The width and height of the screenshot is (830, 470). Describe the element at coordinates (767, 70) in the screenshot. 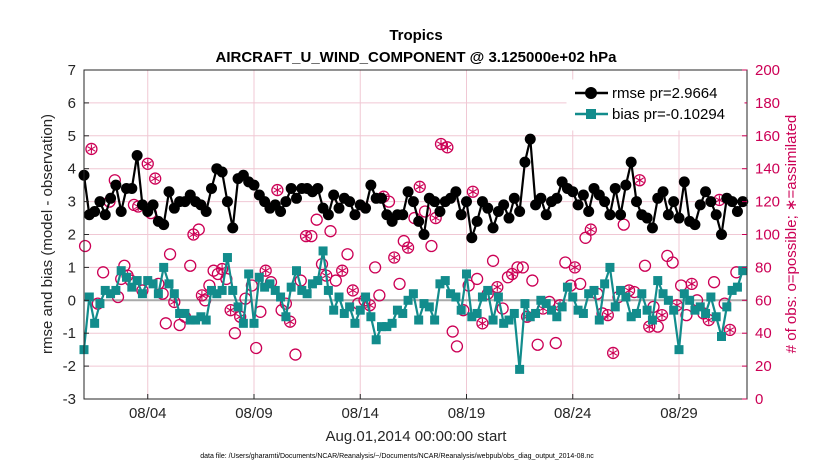

I see `y2-tick-label: 200` at that location.